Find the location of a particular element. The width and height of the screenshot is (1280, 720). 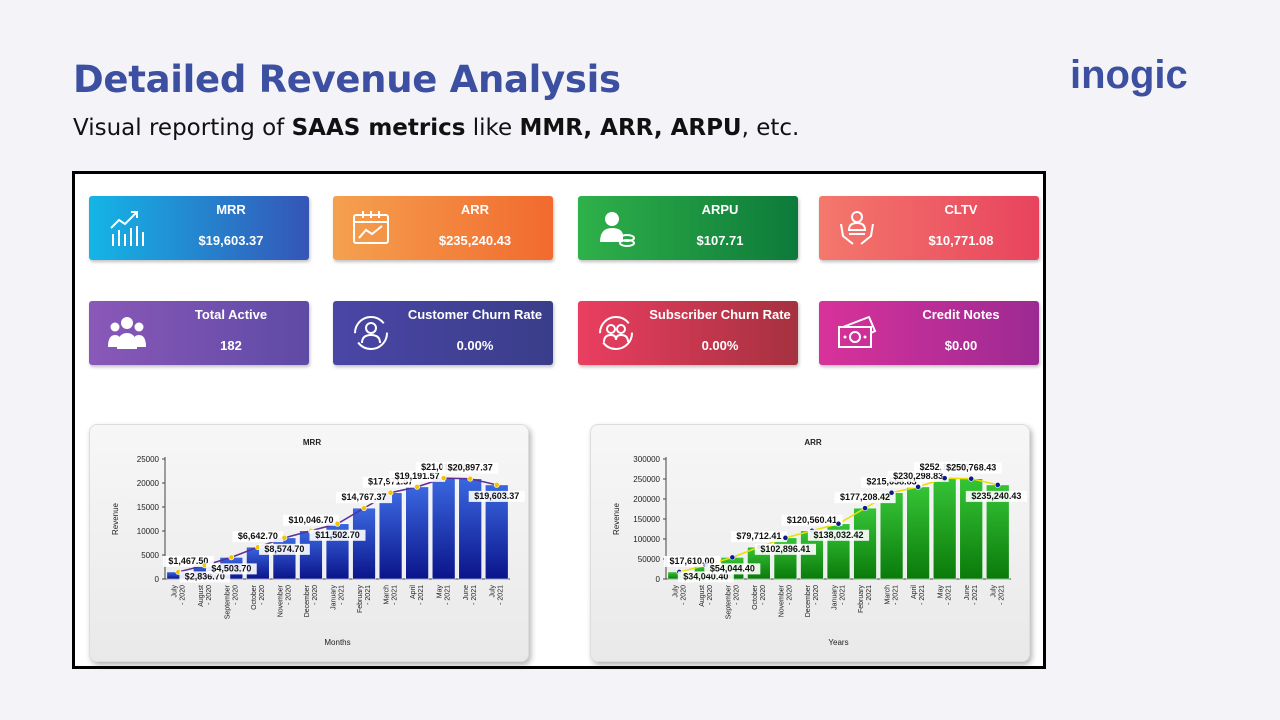

x-tick-label: April- 2021 is located at coordinates (918, 595).